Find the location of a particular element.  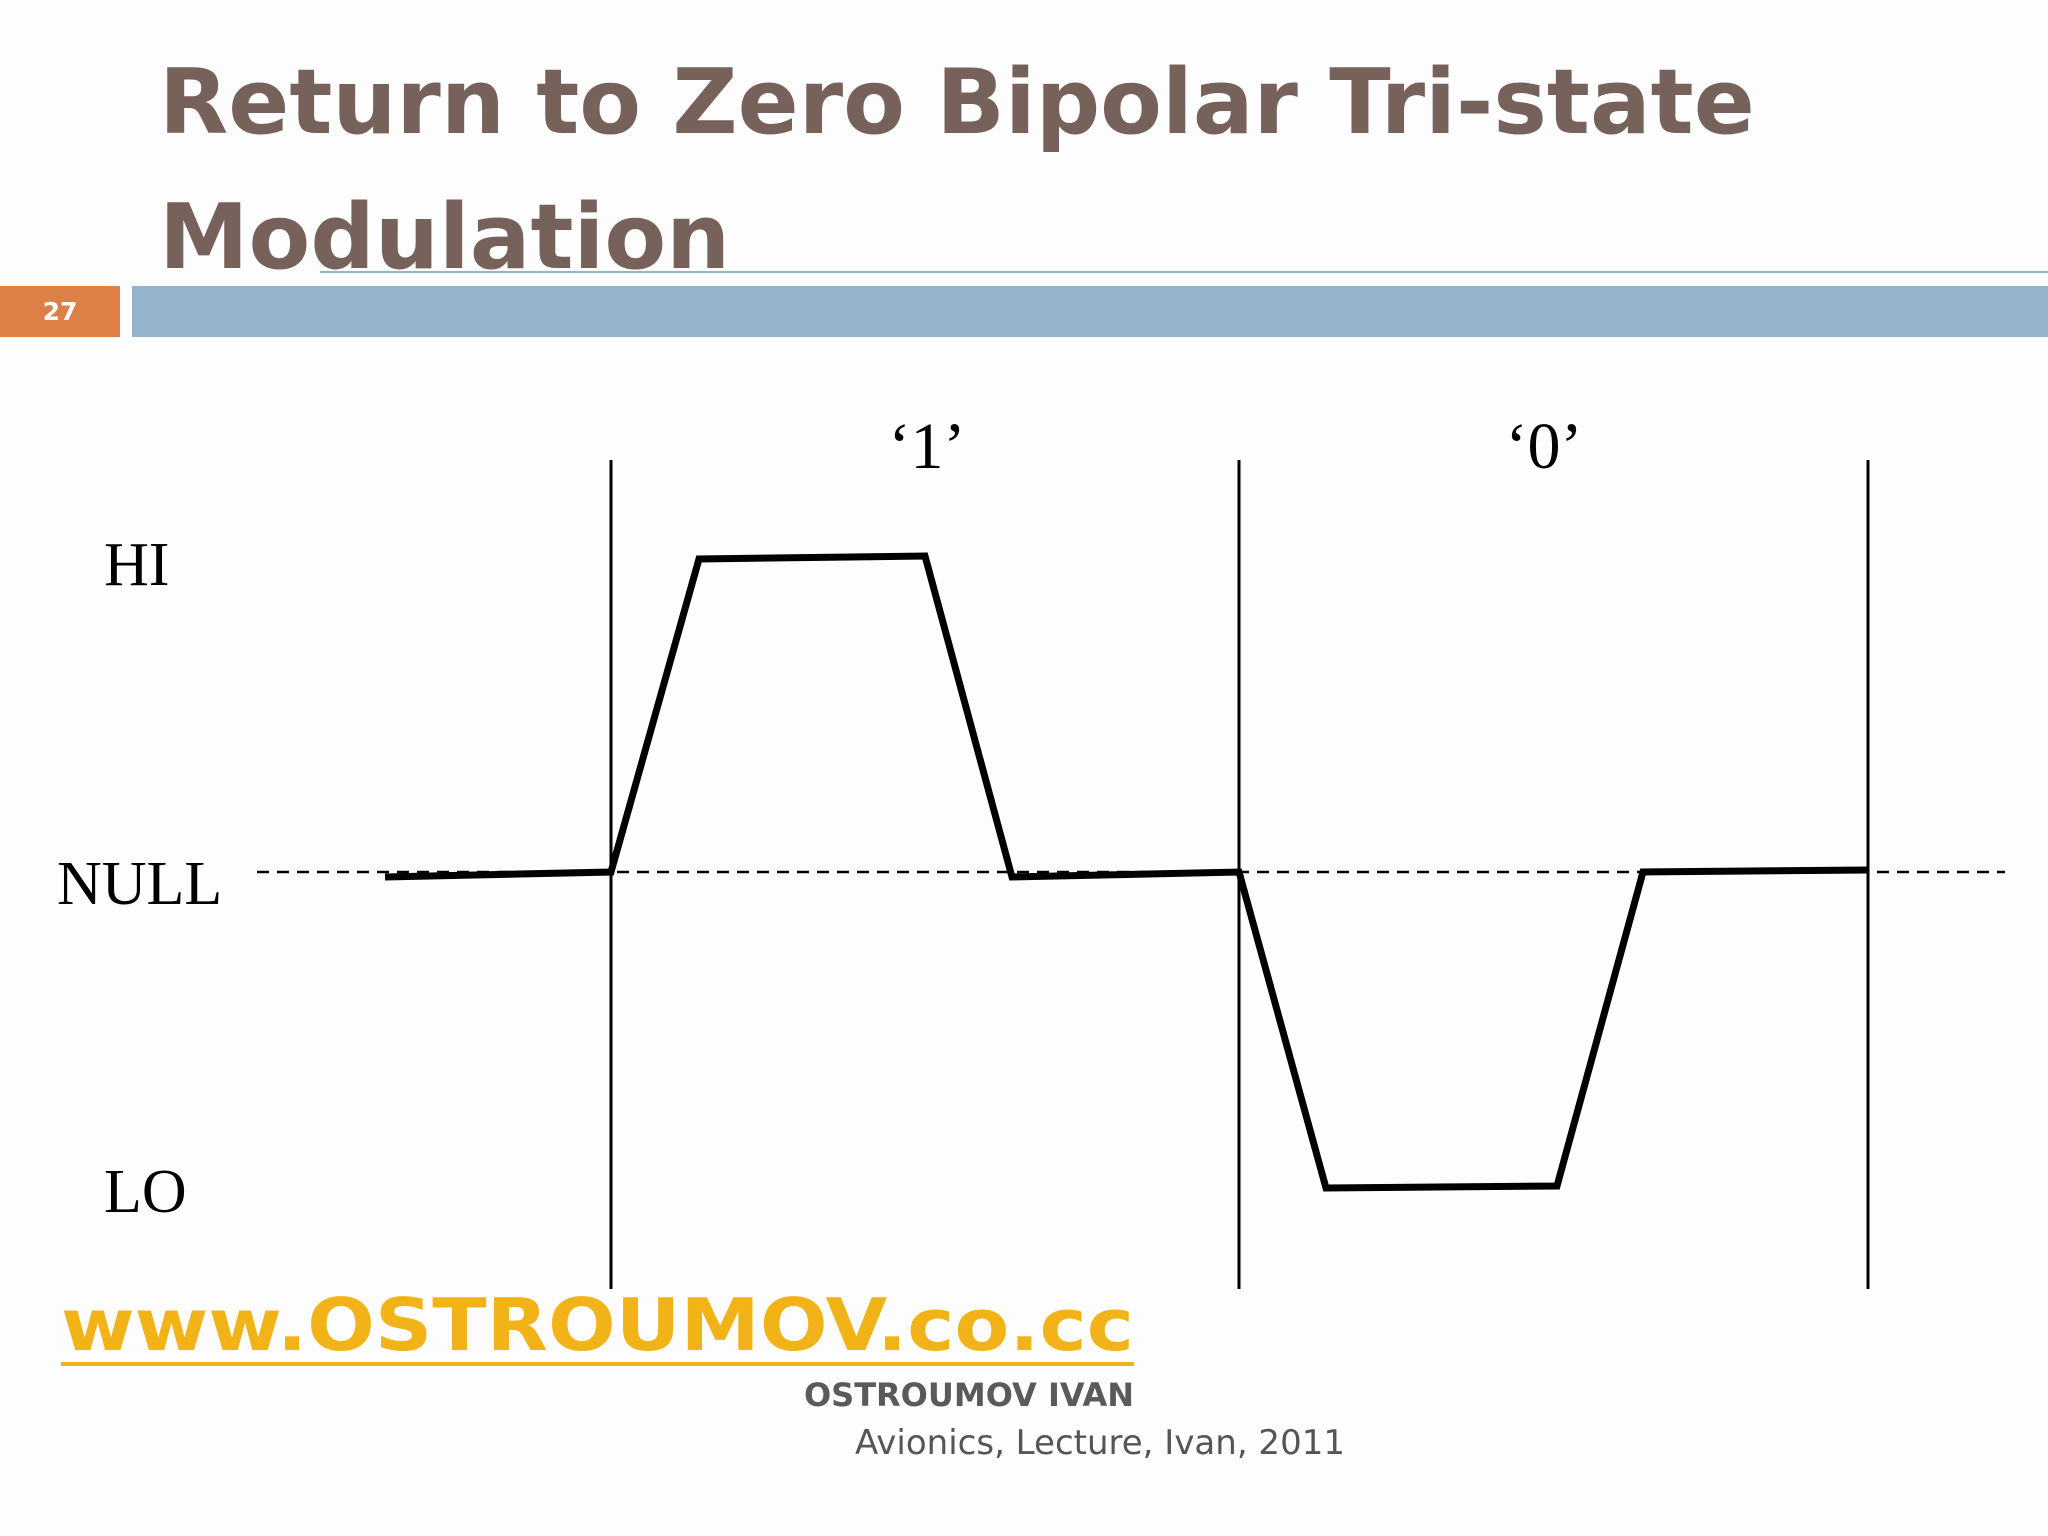

slide-number: 27 is located at coordinates (60, 311).